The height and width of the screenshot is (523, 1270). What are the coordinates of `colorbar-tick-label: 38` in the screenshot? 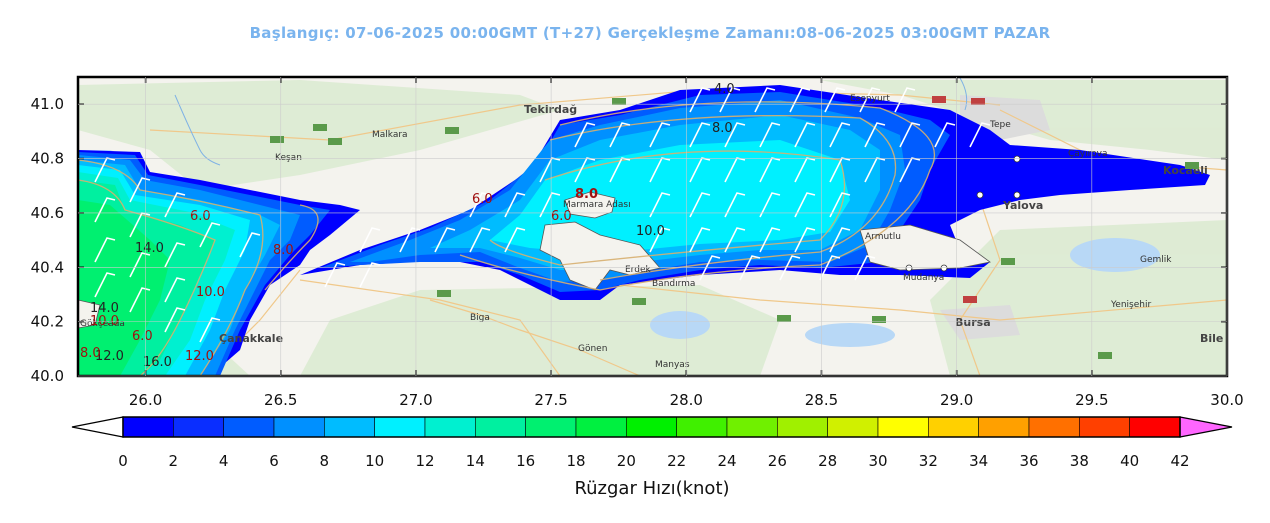 It's located at (1079, 461).